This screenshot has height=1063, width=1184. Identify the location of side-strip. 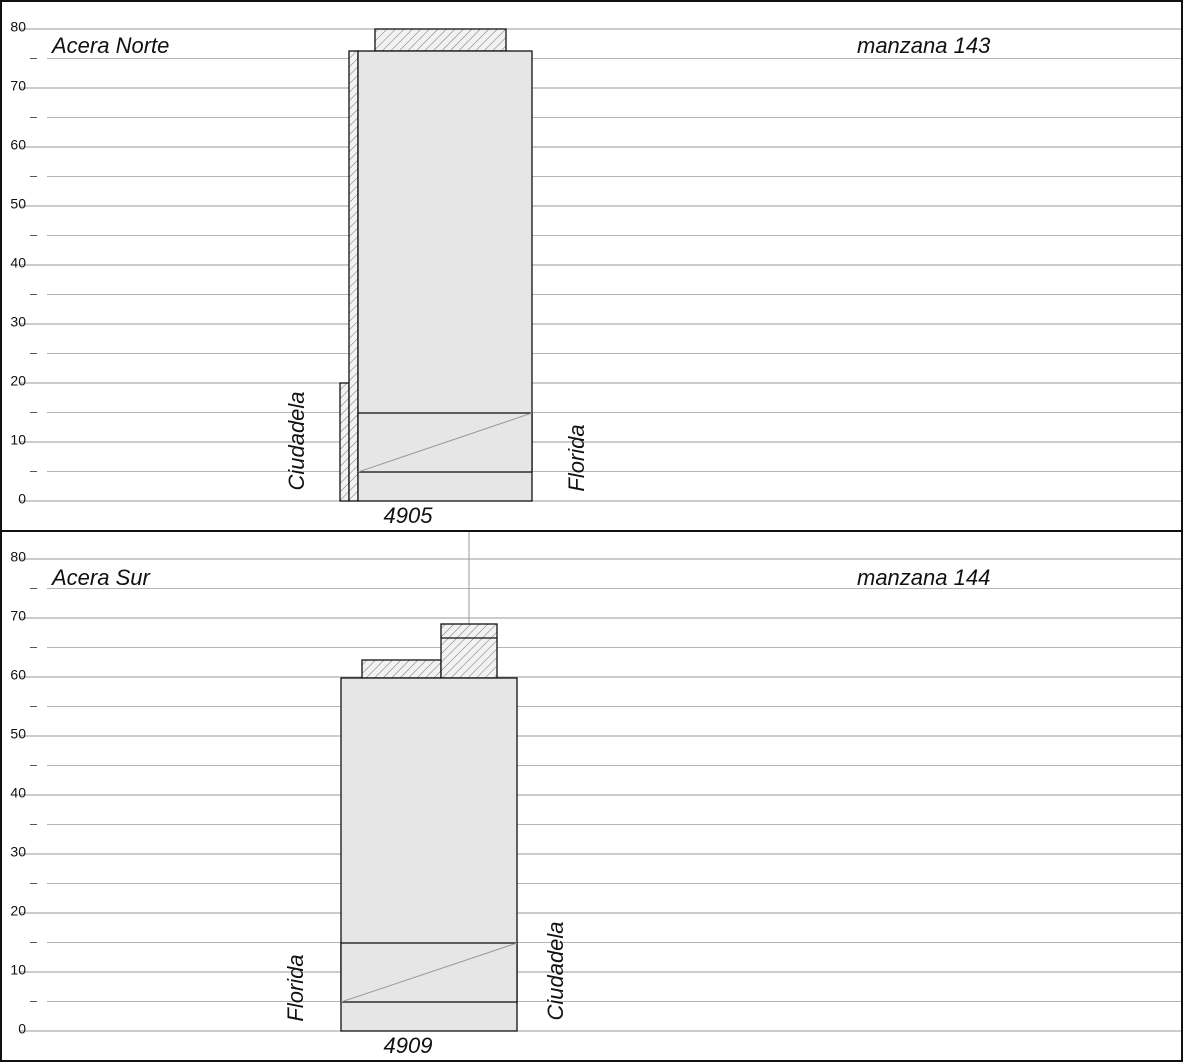
(353, 276).